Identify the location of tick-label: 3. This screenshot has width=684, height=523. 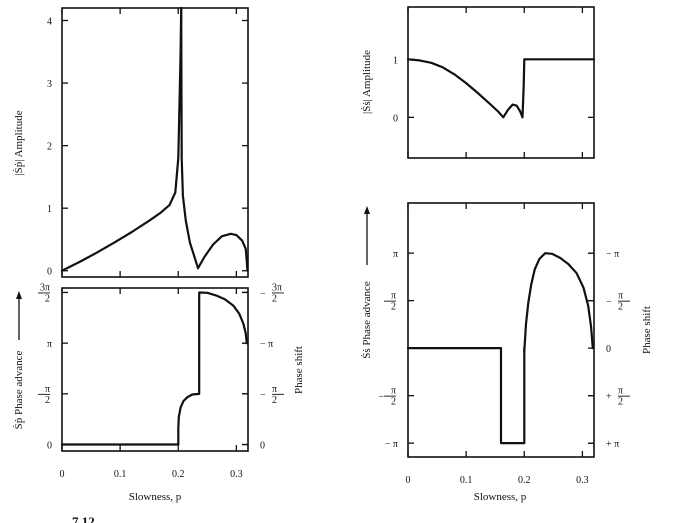
(49, 84).